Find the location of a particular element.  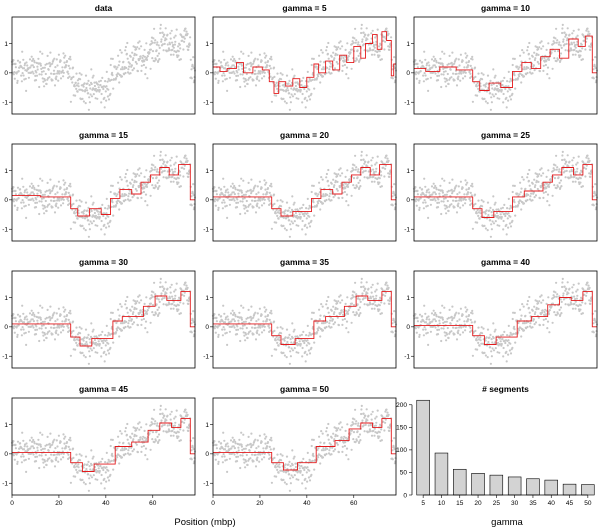

plot-frame is located at coordinates (304, 319).